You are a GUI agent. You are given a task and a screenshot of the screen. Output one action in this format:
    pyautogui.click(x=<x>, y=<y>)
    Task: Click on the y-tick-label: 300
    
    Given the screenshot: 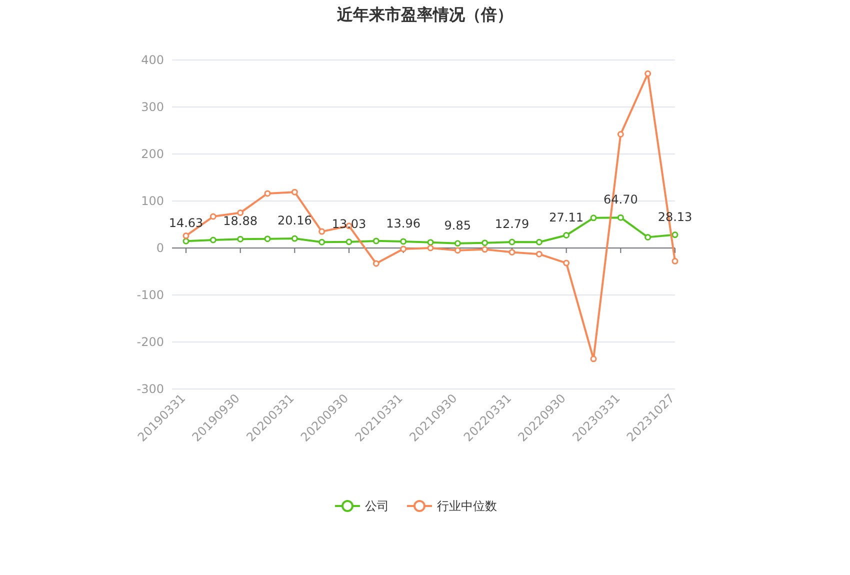 What is the action you would take?
    pyautogui.click(x=152, y=107)
    